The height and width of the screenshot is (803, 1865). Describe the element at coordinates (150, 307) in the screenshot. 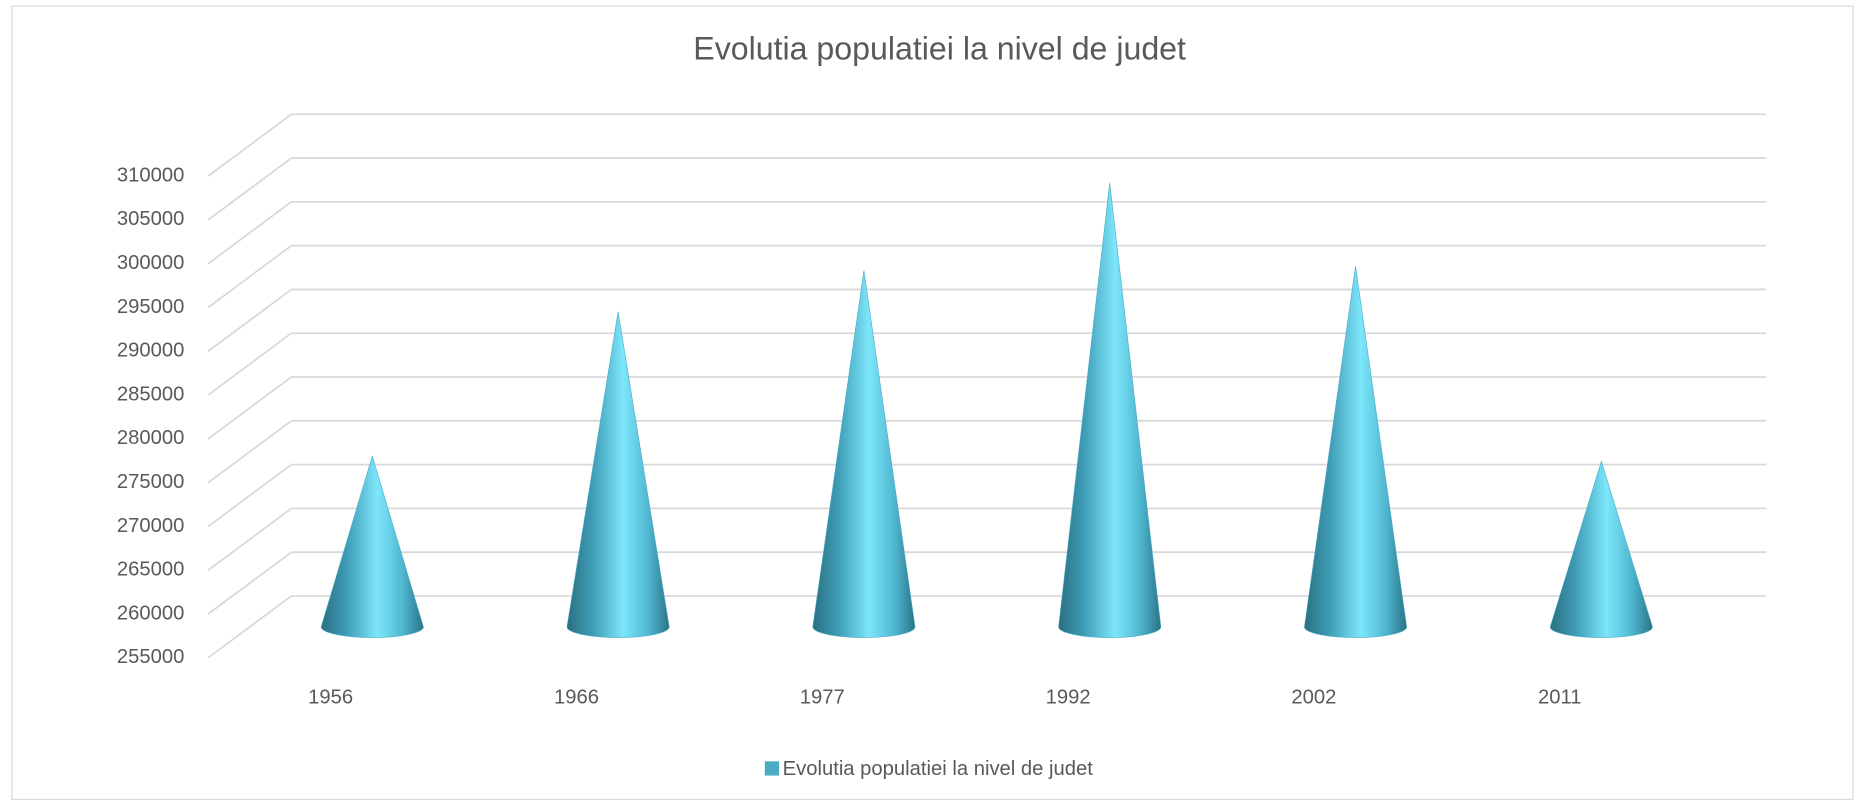

I see `y-tick-label: 295000` at that location.